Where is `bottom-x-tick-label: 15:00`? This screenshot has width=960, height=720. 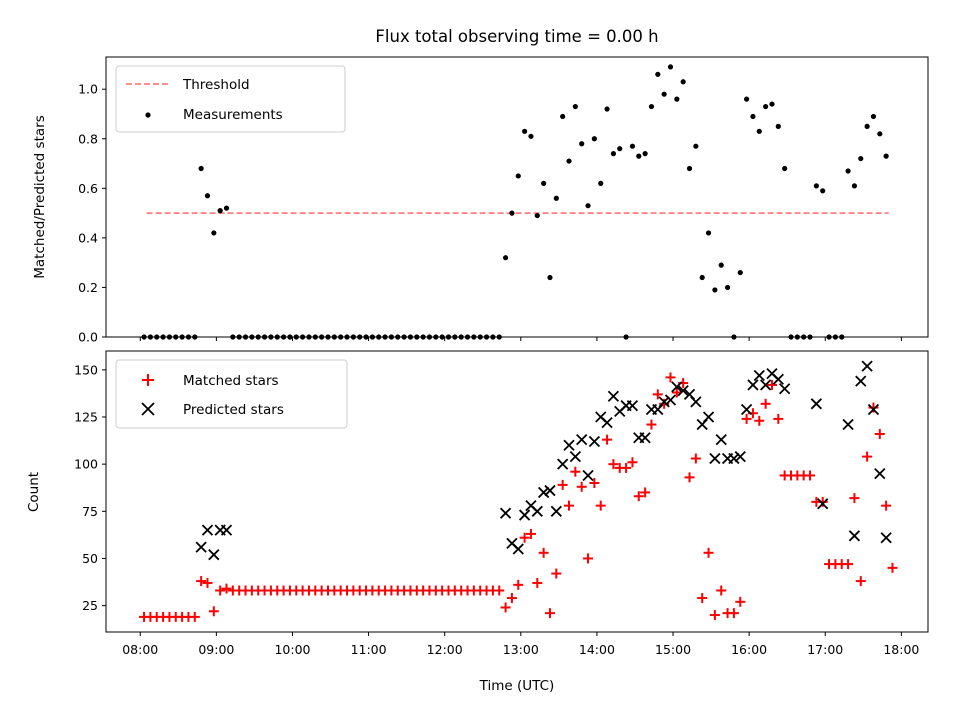 bottom-x-tick-label: 15:00 is located at coordinates (673, 649).